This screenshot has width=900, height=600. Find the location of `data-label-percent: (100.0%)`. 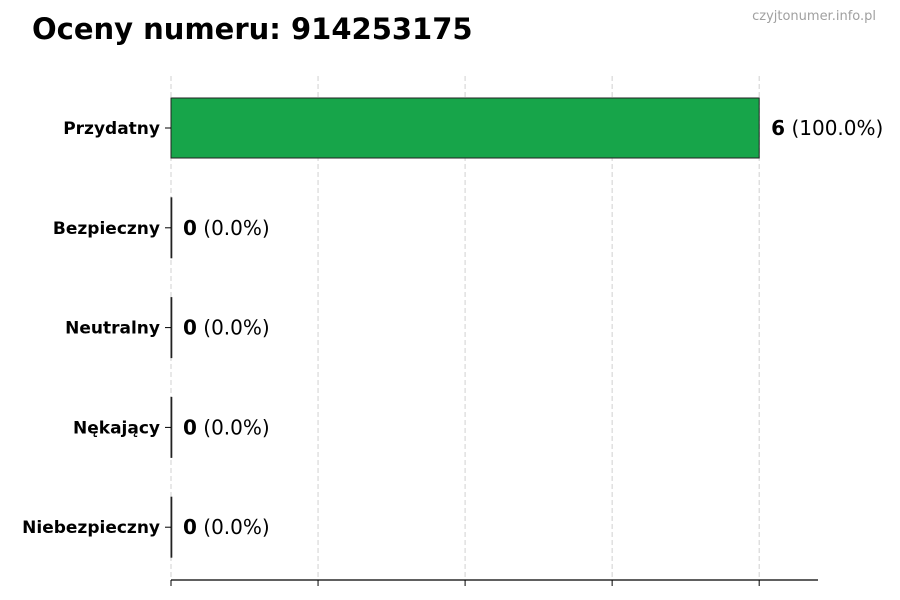

data-label-percent: (100.0%) is located at coordinates (834, 128).